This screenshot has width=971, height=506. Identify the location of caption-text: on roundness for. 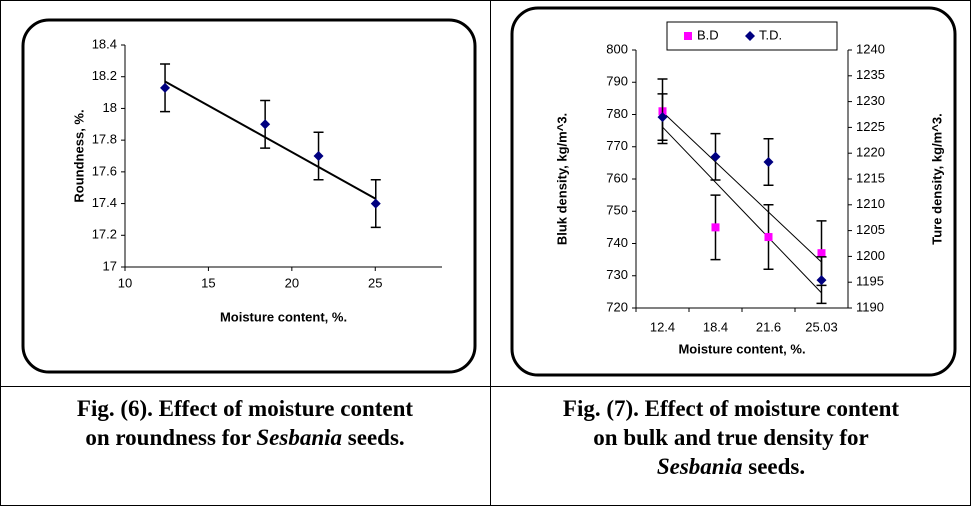
(171, 437).